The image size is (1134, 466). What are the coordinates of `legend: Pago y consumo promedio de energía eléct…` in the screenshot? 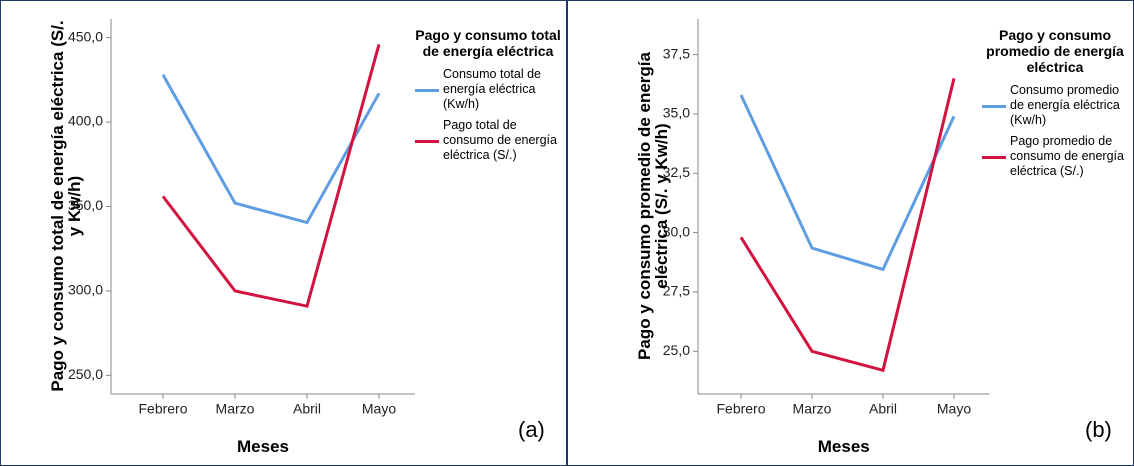 It's located at (1055, 106).